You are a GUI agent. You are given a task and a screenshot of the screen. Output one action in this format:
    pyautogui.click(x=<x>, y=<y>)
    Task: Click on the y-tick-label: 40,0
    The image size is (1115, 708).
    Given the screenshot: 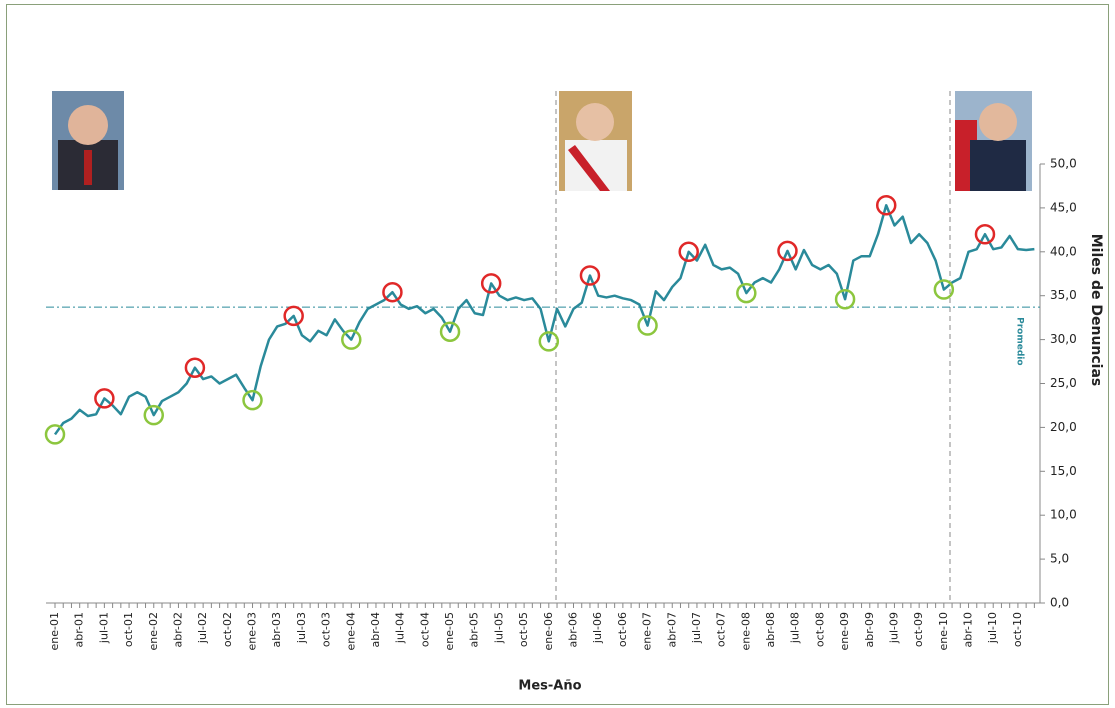 What is the action you would take?
    pyautogui.click(x=1063, y=251)
    